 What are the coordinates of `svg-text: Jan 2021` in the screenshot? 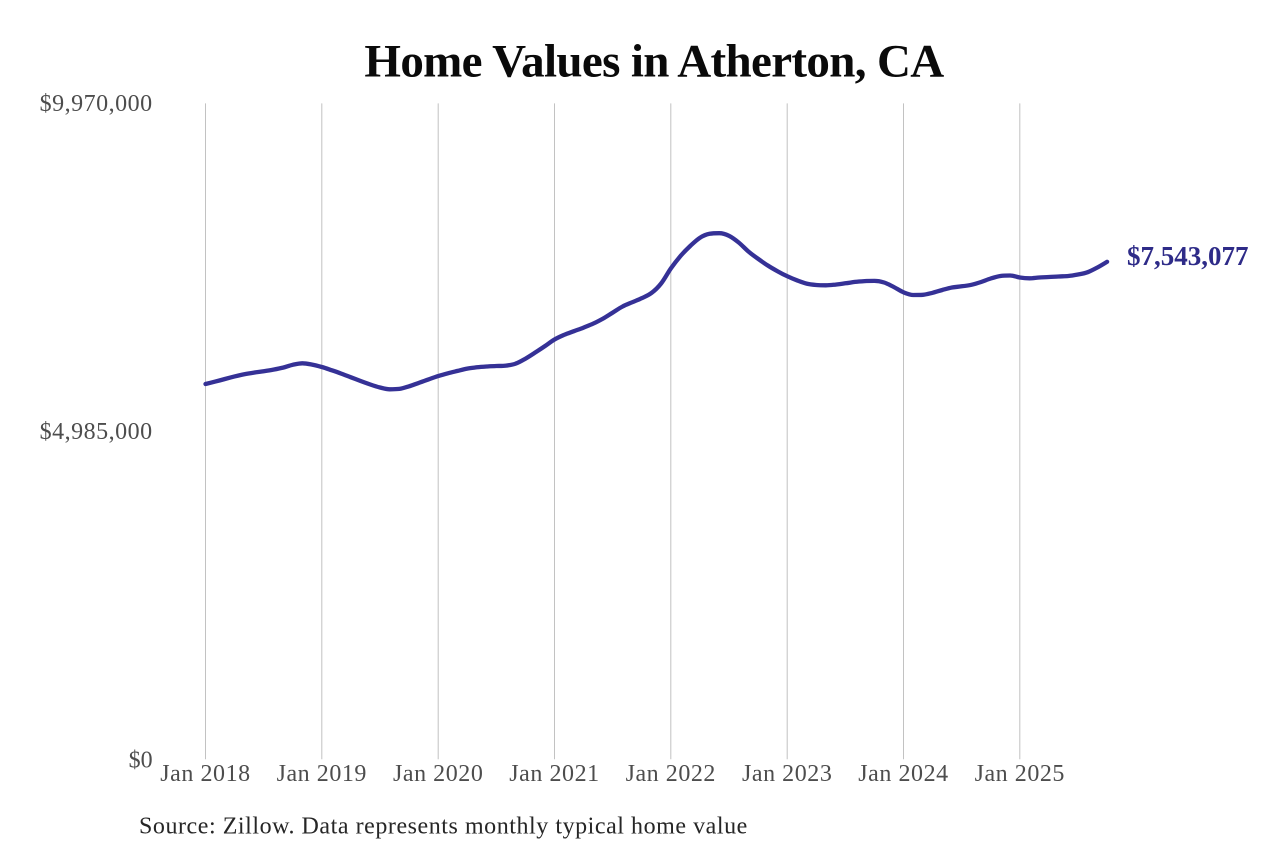 It's located at (554, 774).